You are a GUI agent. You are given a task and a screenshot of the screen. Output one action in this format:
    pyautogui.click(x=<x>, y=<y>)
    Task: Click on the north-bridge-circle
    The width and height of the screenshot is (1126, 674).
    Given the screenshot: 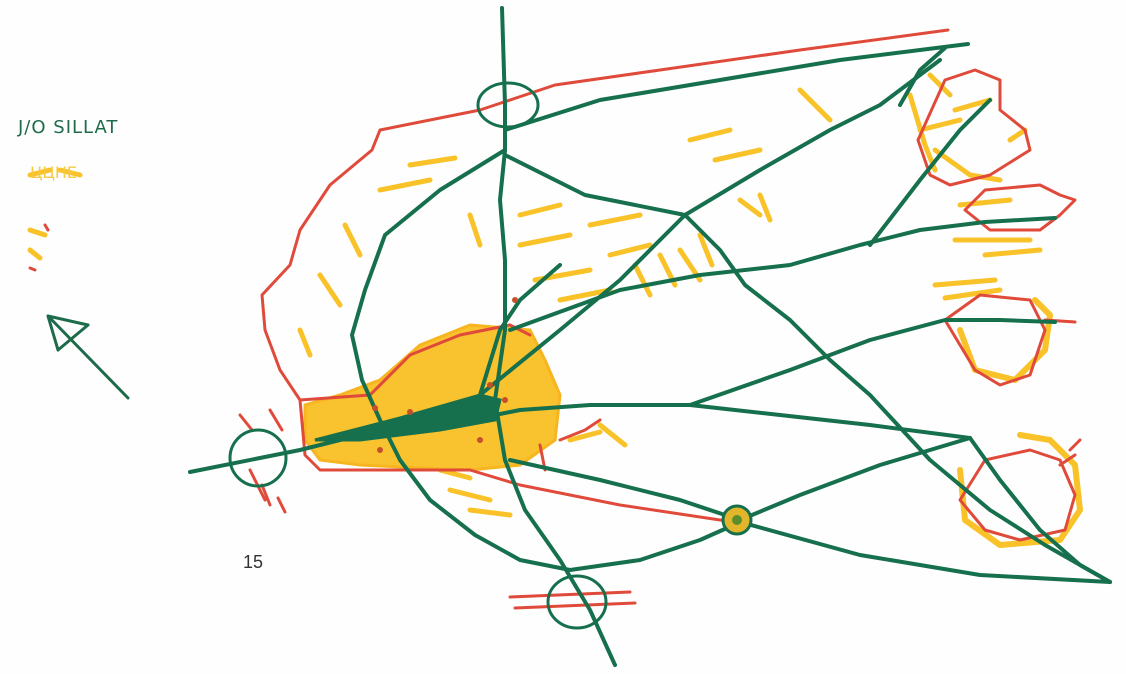 What is the action you would take?
    pyautogui.click(x=508, y=105)
    